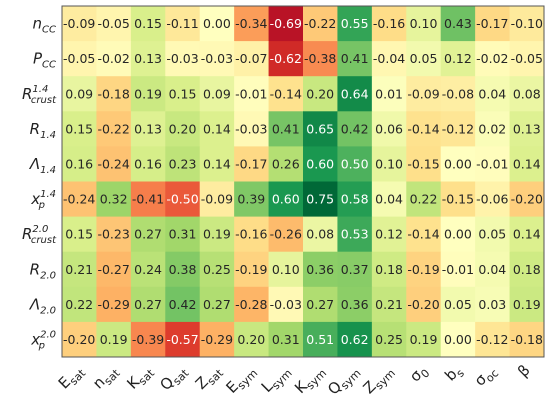 The image size is (550, 404). I want to click on cell-value-label: -0.15, so click(423, 163).